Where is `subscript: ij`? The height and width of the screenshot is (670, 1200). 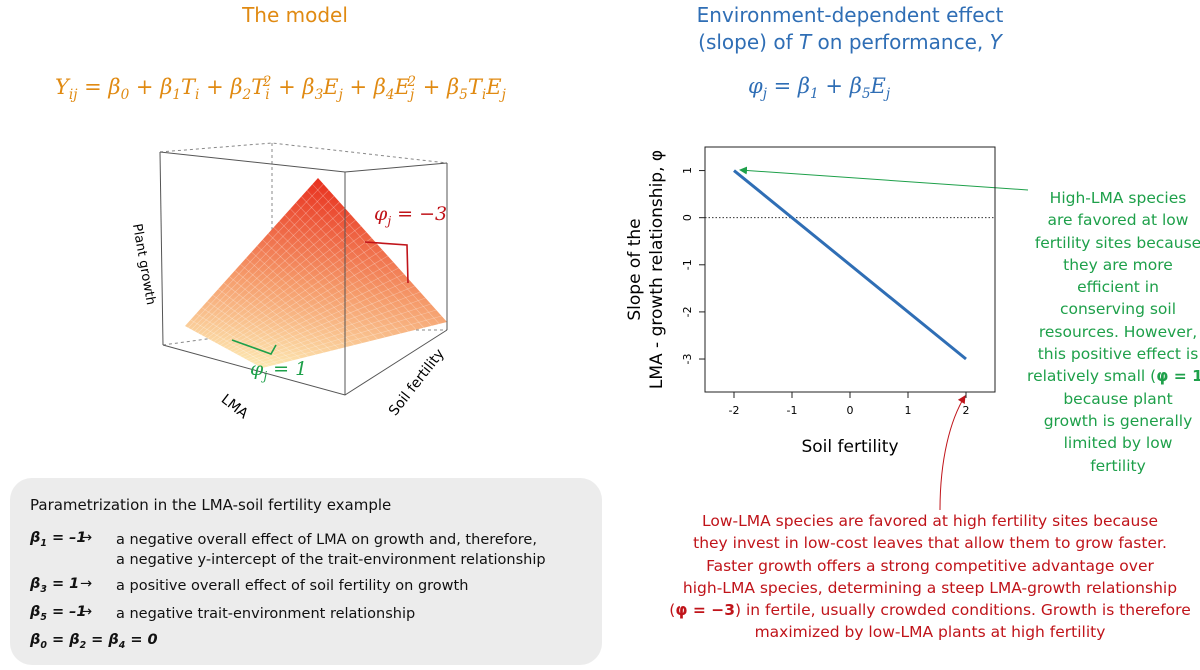
subscript: ij is located at coordinates (73, 95).